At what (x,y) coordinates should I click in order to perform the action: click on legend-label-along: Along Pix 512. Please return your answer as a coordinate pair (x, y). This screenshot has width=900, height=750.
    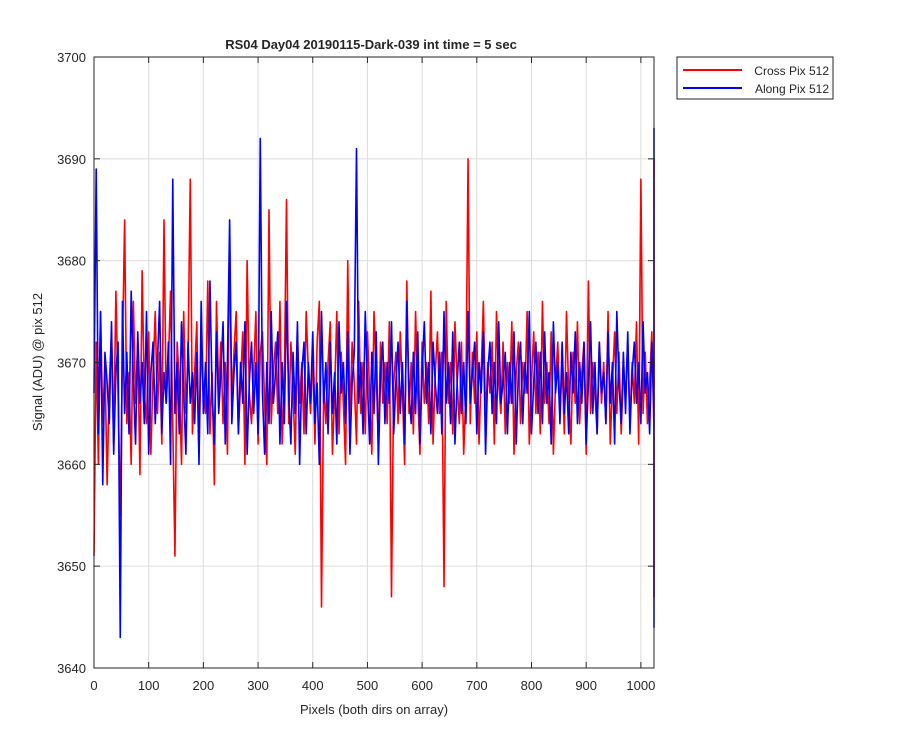
    Looking at the image, I should click on (792, 89).